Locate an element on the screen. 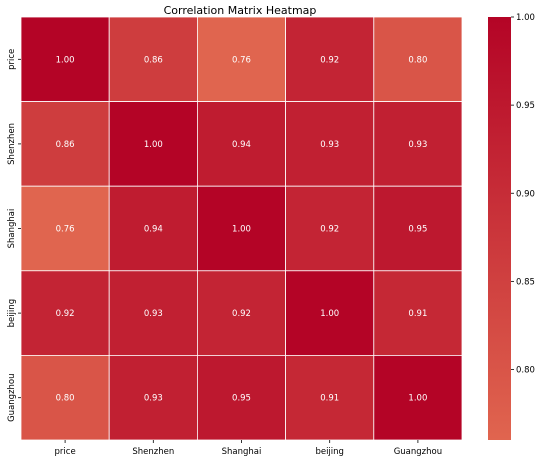 The width and height of the screenshot is (540, 461). x-tick-label: Guangzhou is located at coordinates (418, 452).